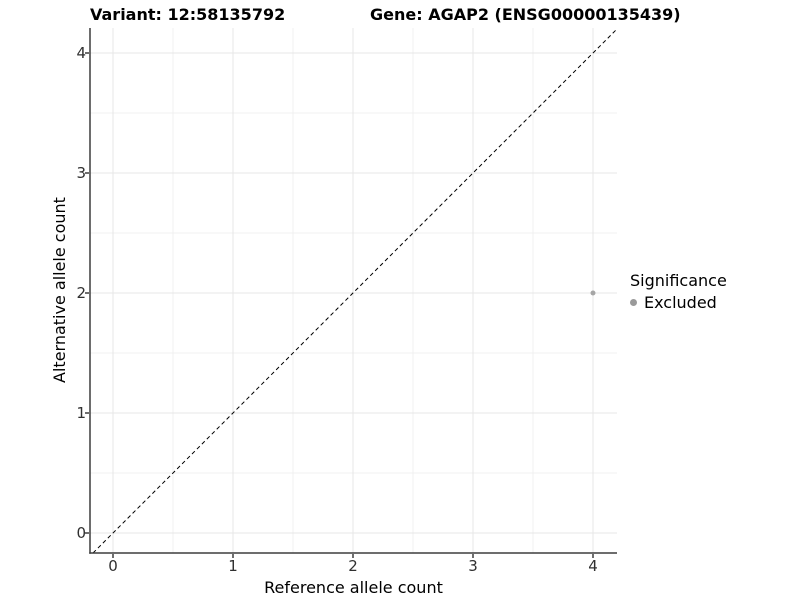  Describe the element at coordinates (678, 280) in the screenshot. I see `legend-title: Significance` at that location.